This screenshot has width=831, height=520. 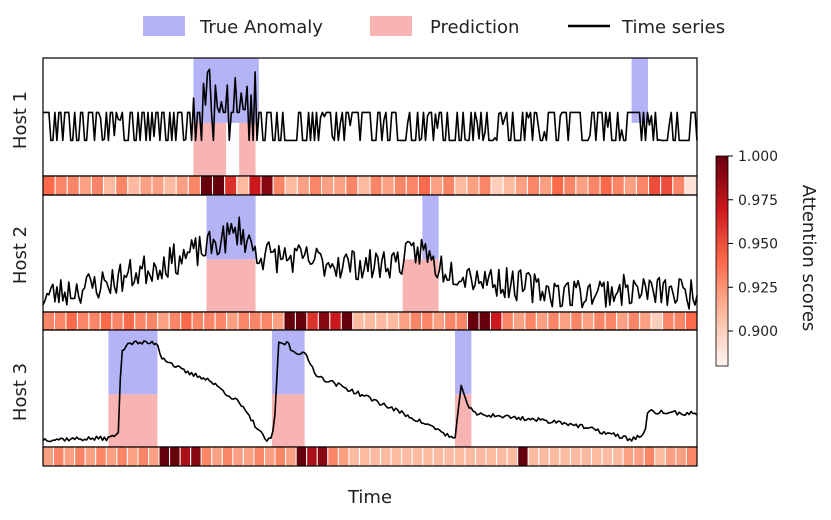 I want to click on attention-strip-frame, so click(x=370, y=456).